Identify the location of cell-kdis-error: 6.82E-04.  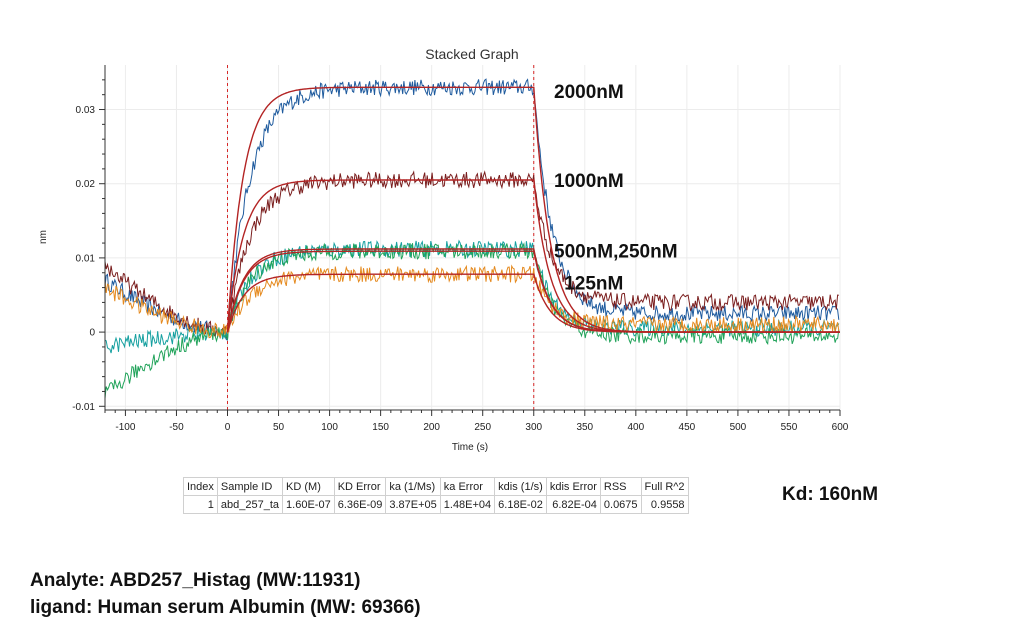
(573, 504).